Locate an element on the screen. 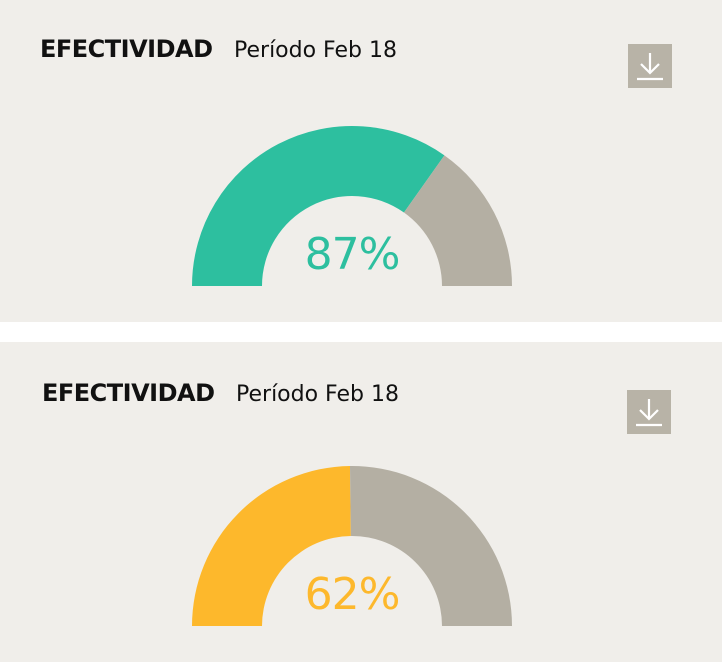 This screenshot has width=722, height=662. effectiveness-gauge: 62% is located at coordinates (352, 545).